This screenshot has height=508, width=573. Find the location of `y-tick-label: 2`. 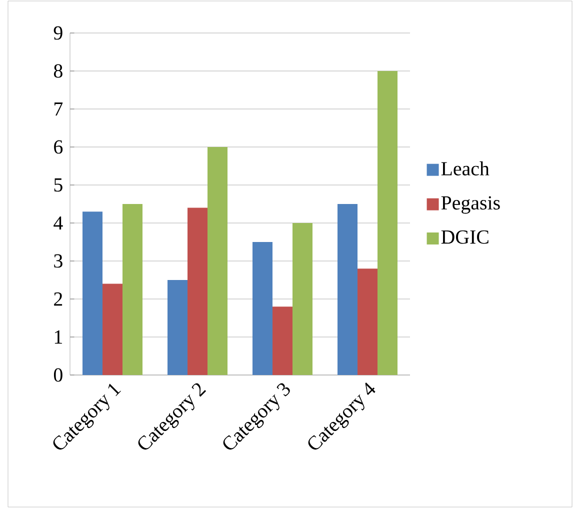

y-tick-label: 2 is located at coordinates (58, 299).